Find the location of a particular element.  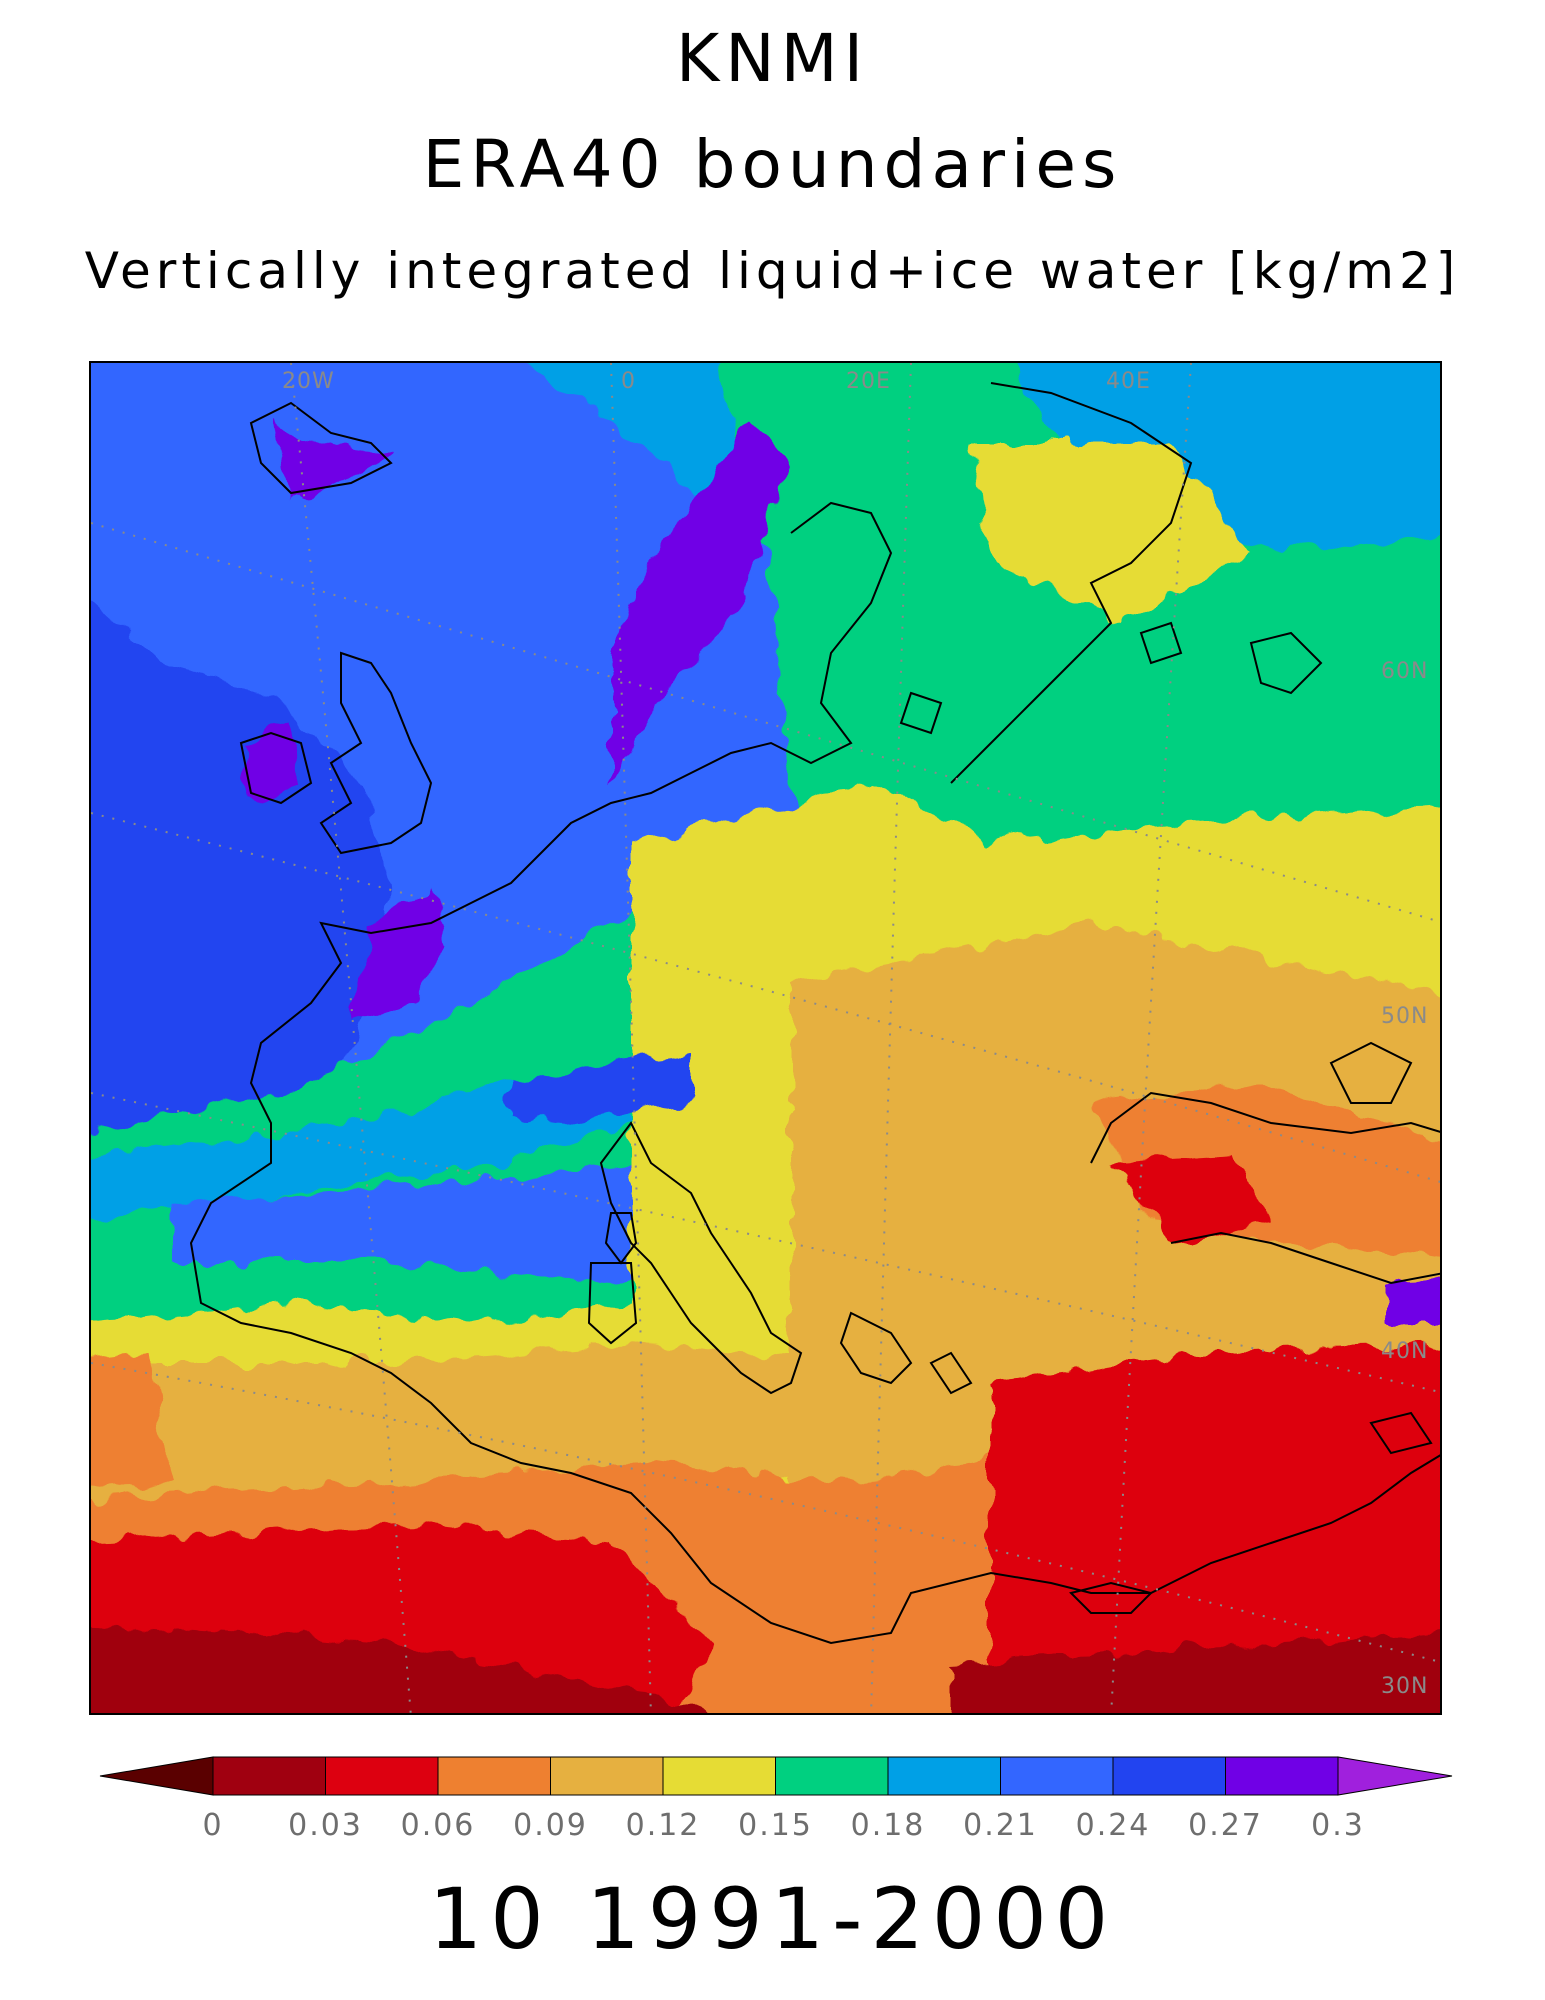

lon-label-20w: 20W is located at coordinates (308, 381).